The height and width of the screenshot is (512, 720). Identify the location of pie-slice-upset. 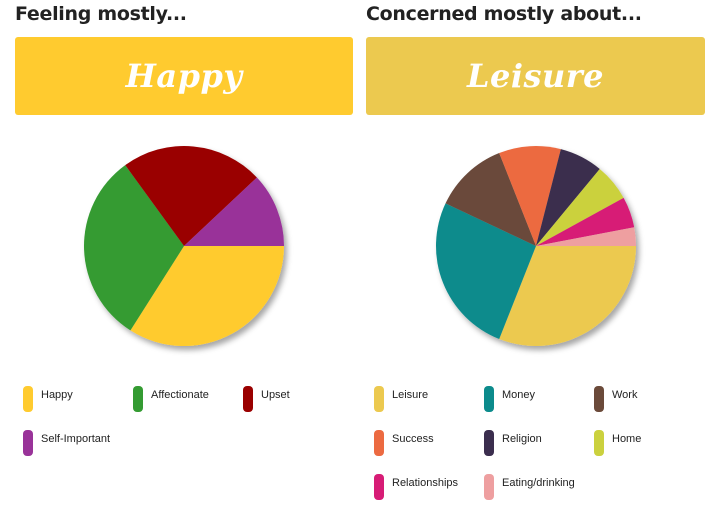
(191, 196).